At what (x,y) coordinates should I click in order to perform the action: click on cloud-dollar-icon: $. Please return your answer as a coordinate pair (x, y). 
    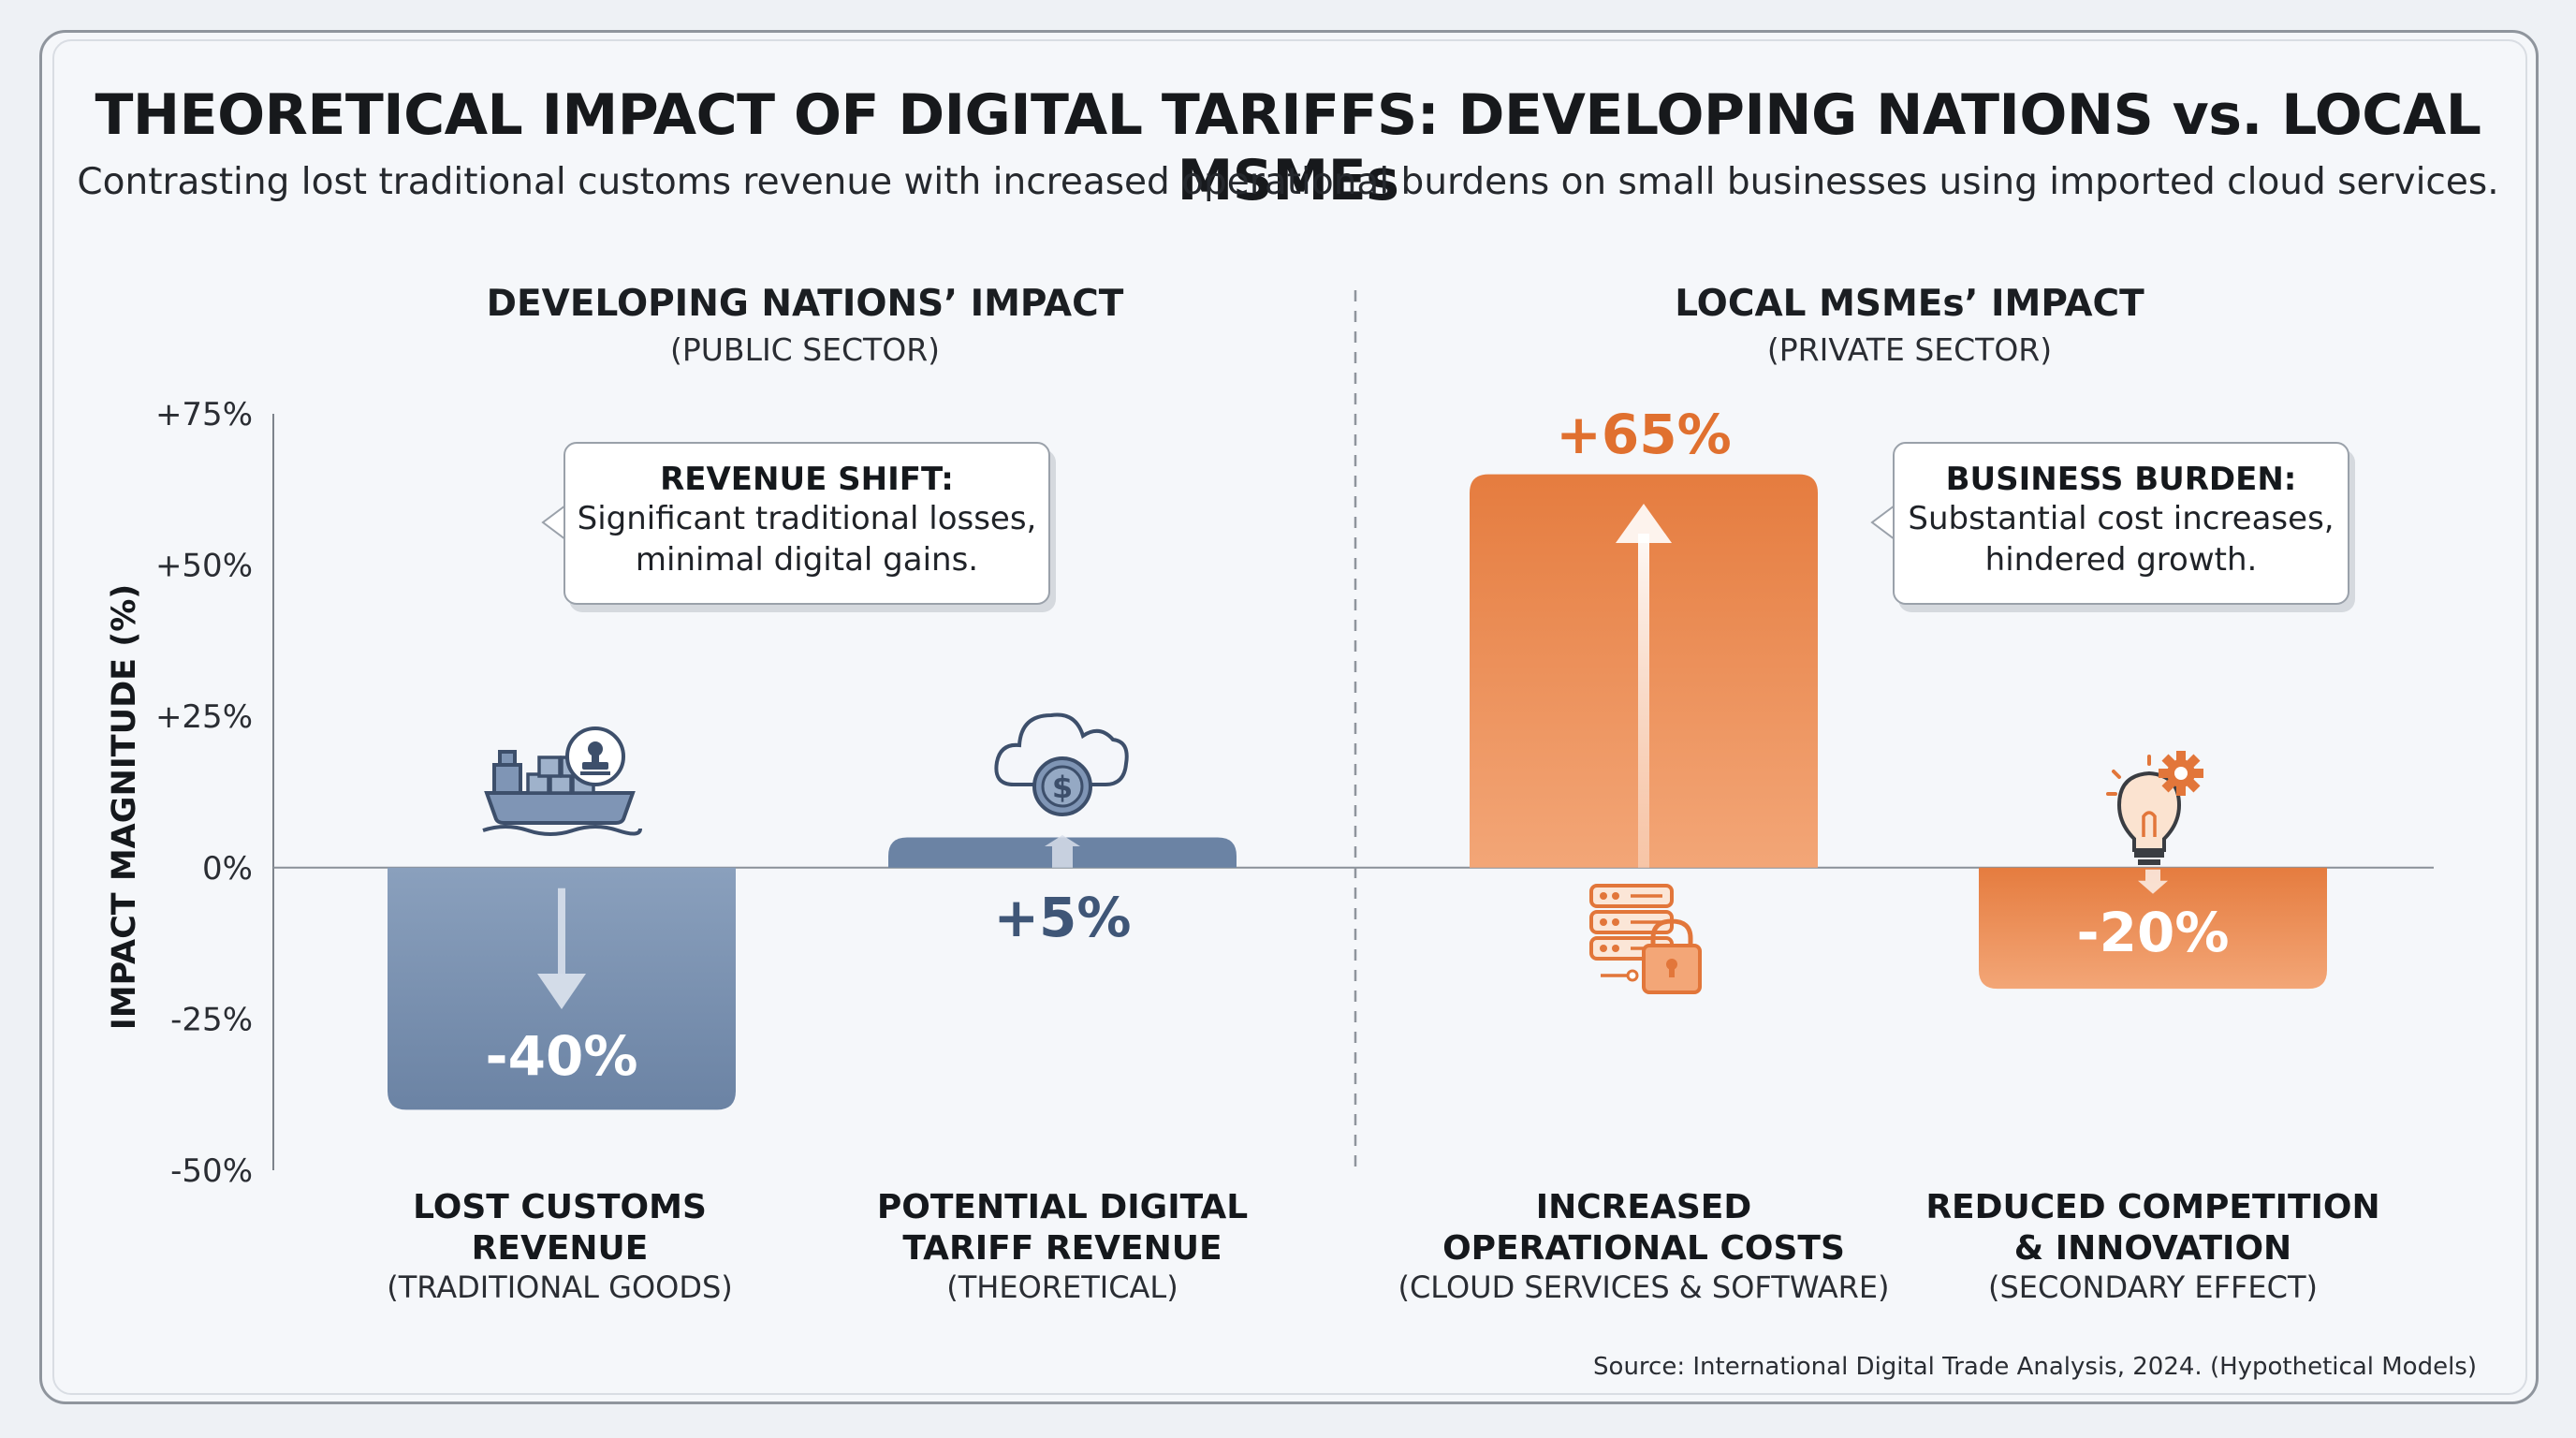
    Looking at the image, I should click on (1061, 764).